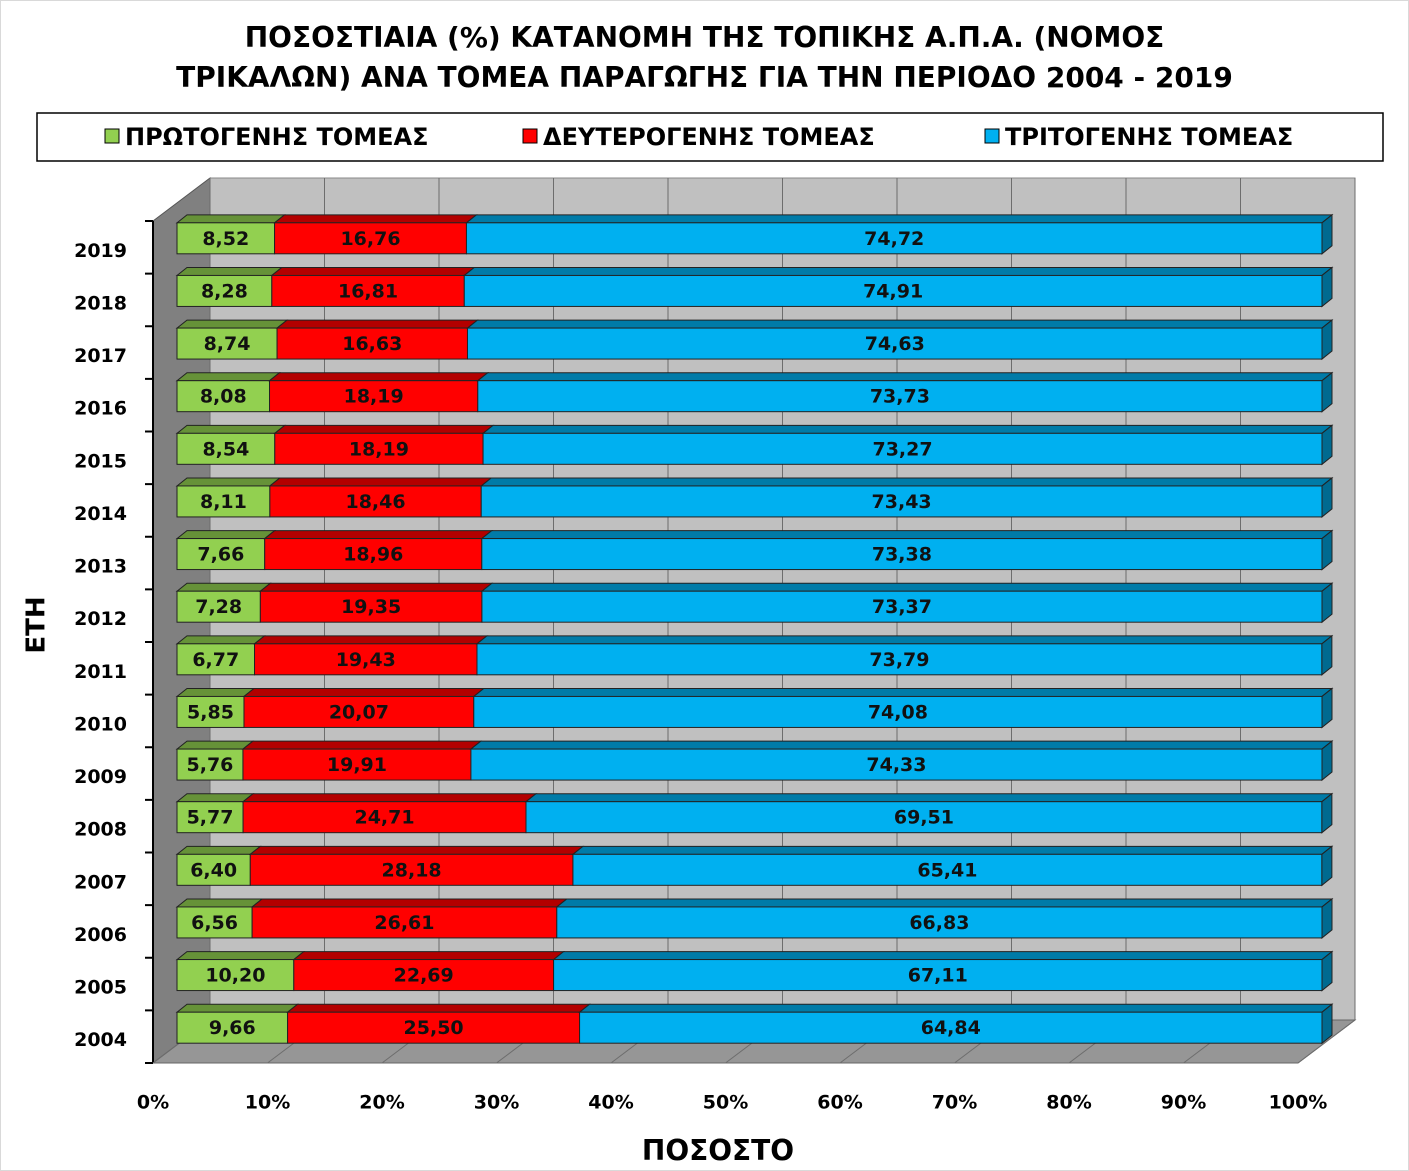  What do you see at coordinates (381, 1103) in the screenshot?
I see `x-tick-label: 20%` at bounding box center [381, 1103].